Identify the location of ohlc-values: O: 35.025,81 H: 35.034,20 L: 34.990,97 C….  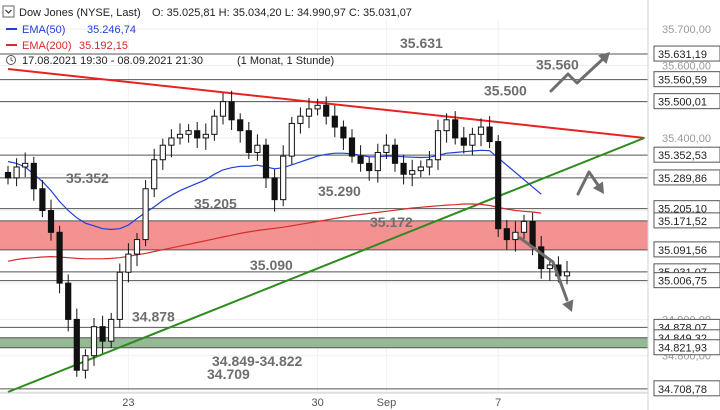
(282, 13).